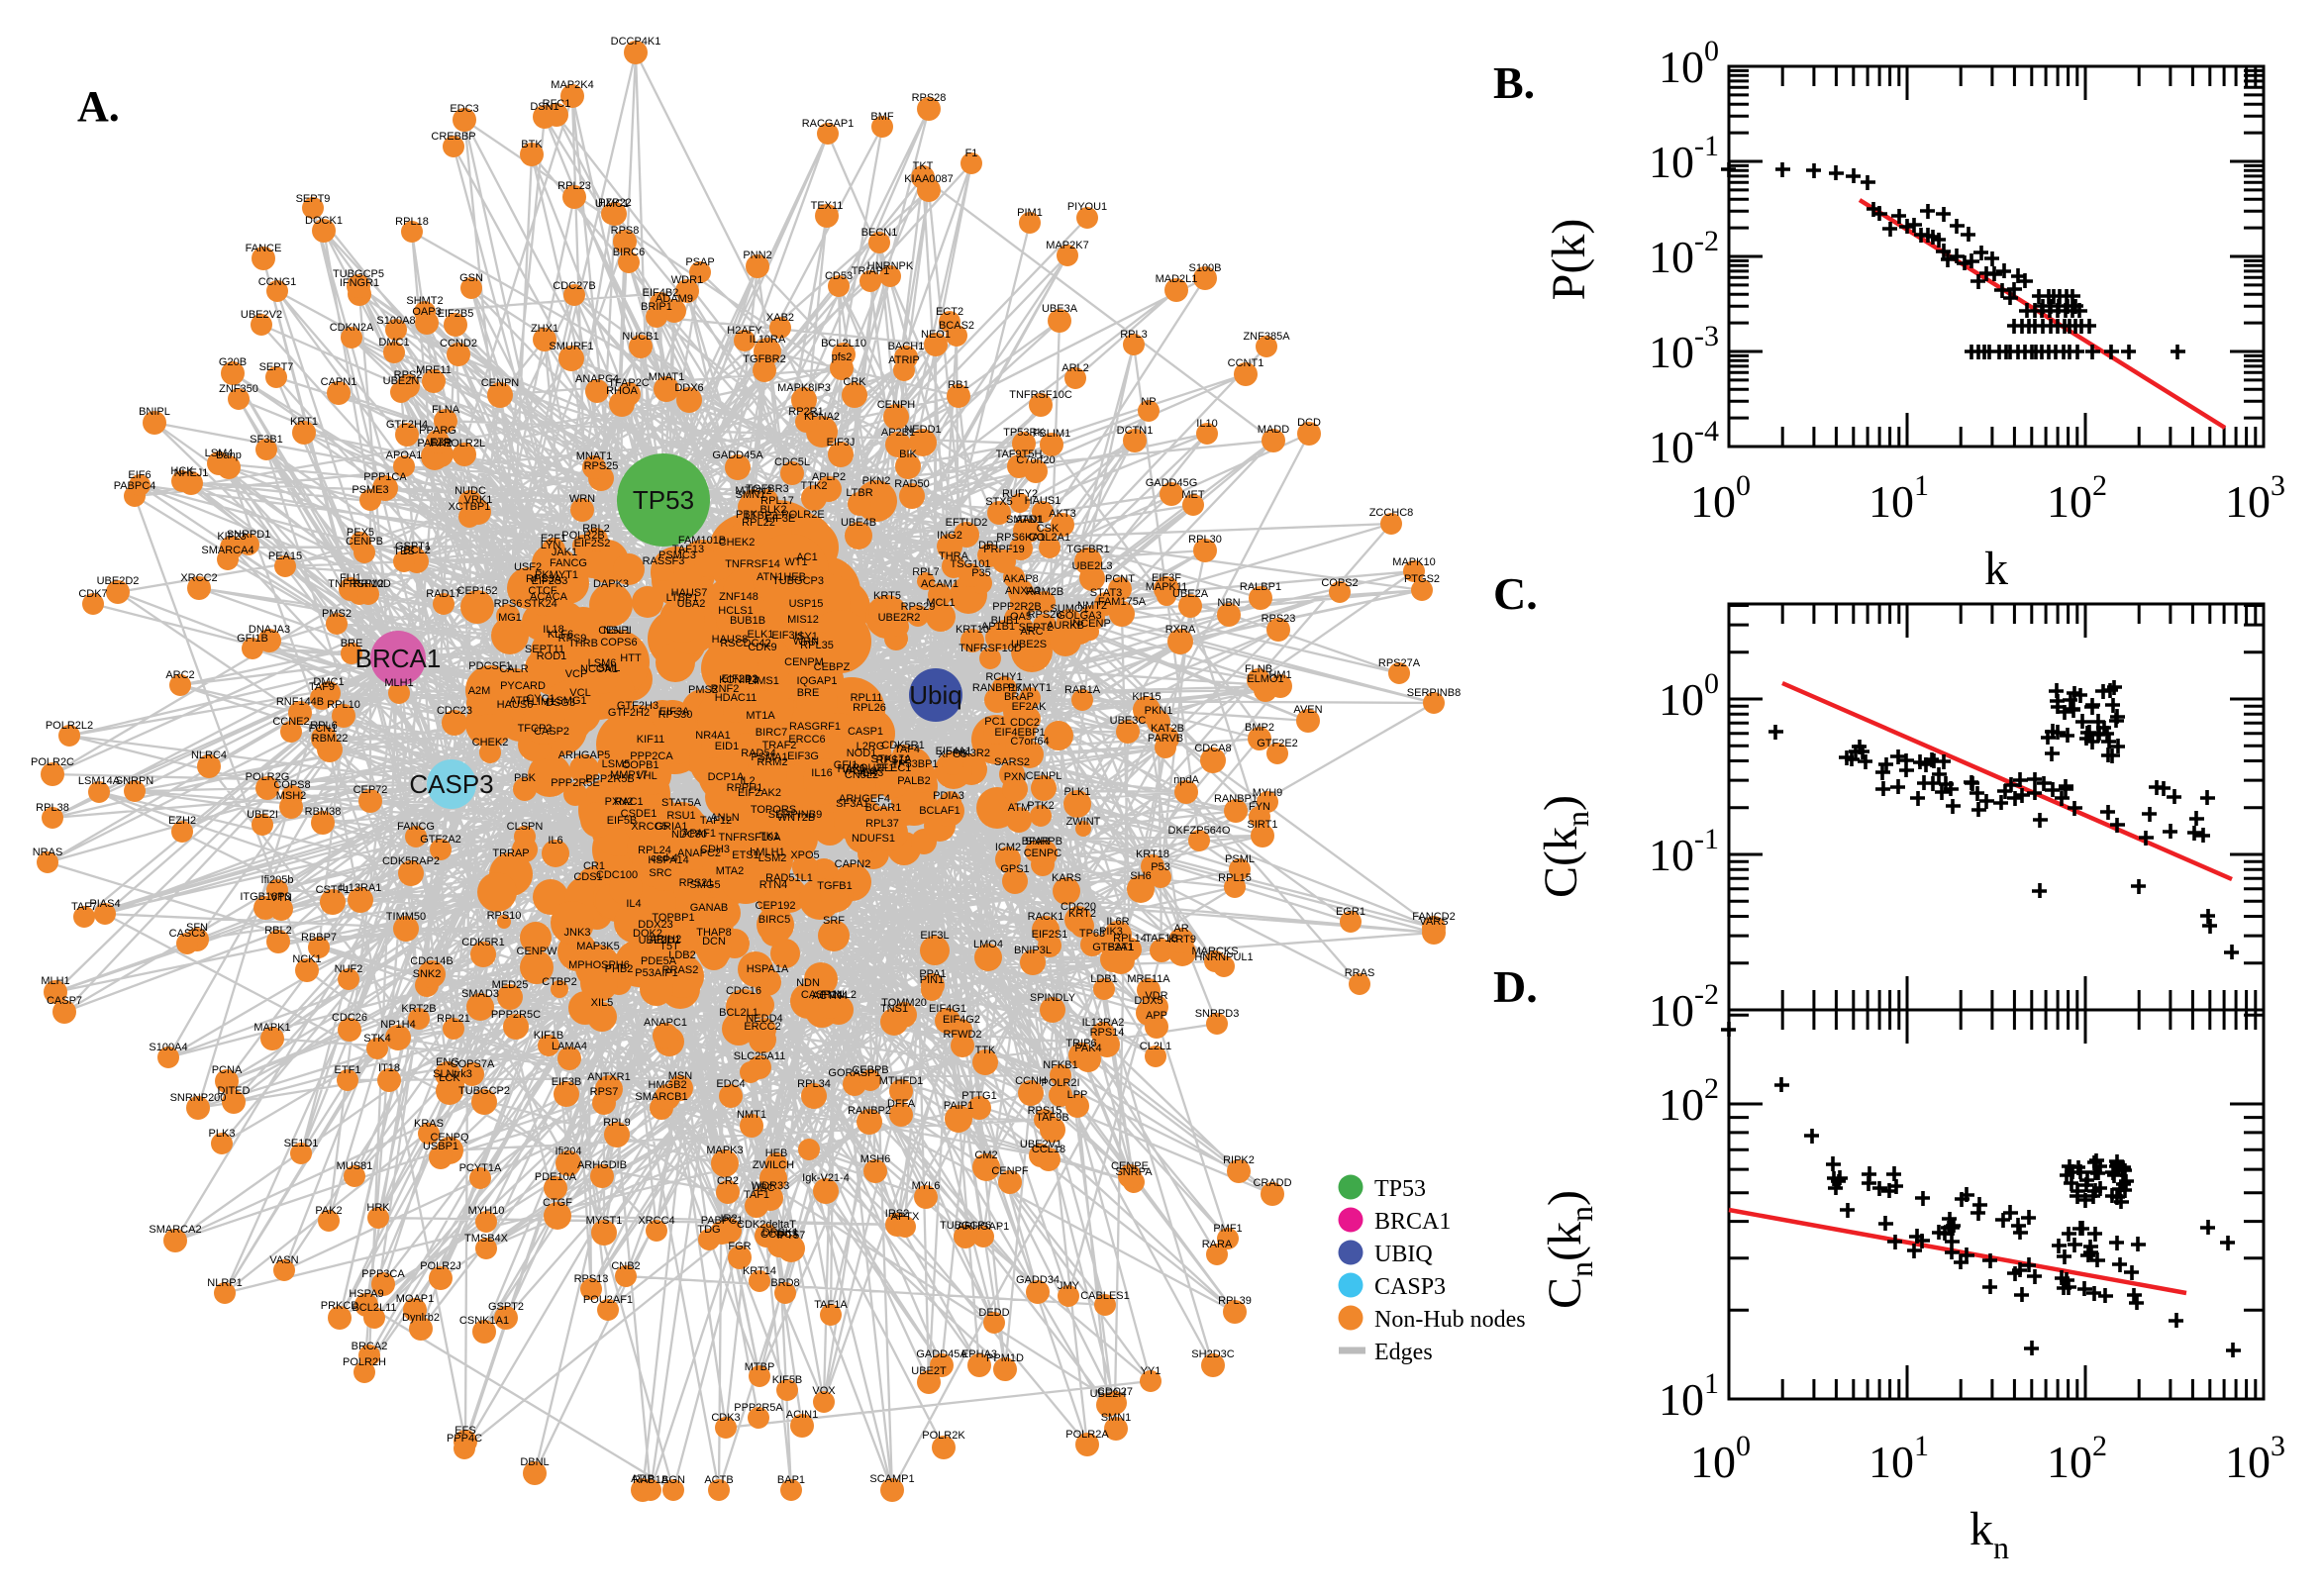  Describe the element at coordinates (1199, 831) in the screenshot. I see `svg-text: DKFZP564O` at that location.